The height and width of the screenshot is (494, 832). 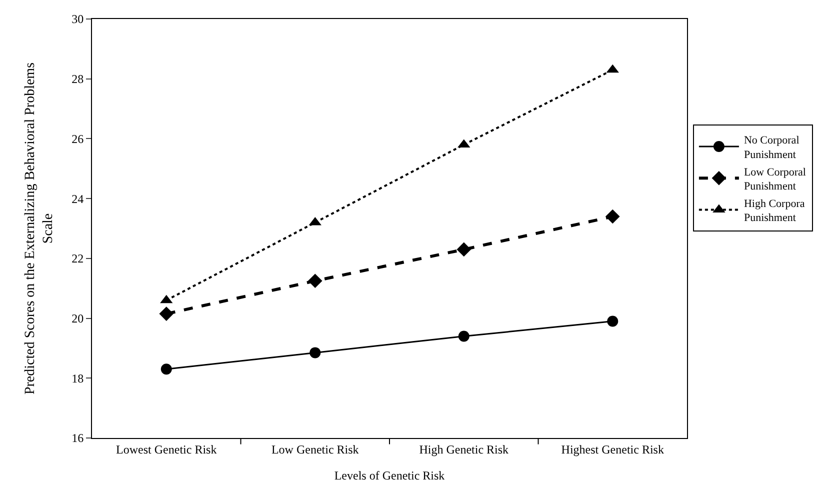 What do you see at coordinates (78, 438) in the screenshot?
I see `y-tick-label: 16` at bounding box center [78, 438].